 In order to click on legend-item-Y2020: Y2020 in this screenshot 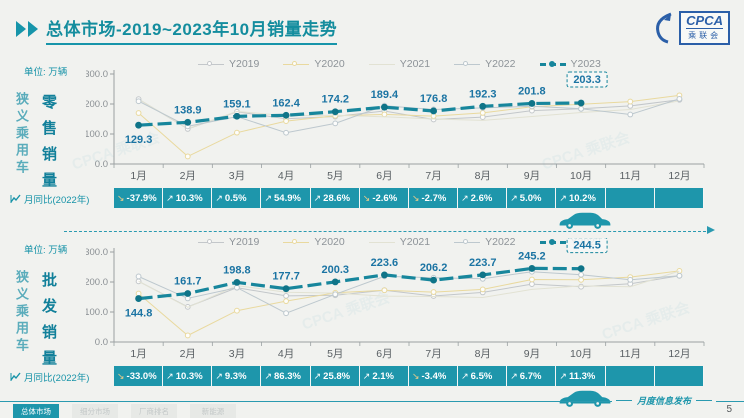, I will do `click(314, 64)`.